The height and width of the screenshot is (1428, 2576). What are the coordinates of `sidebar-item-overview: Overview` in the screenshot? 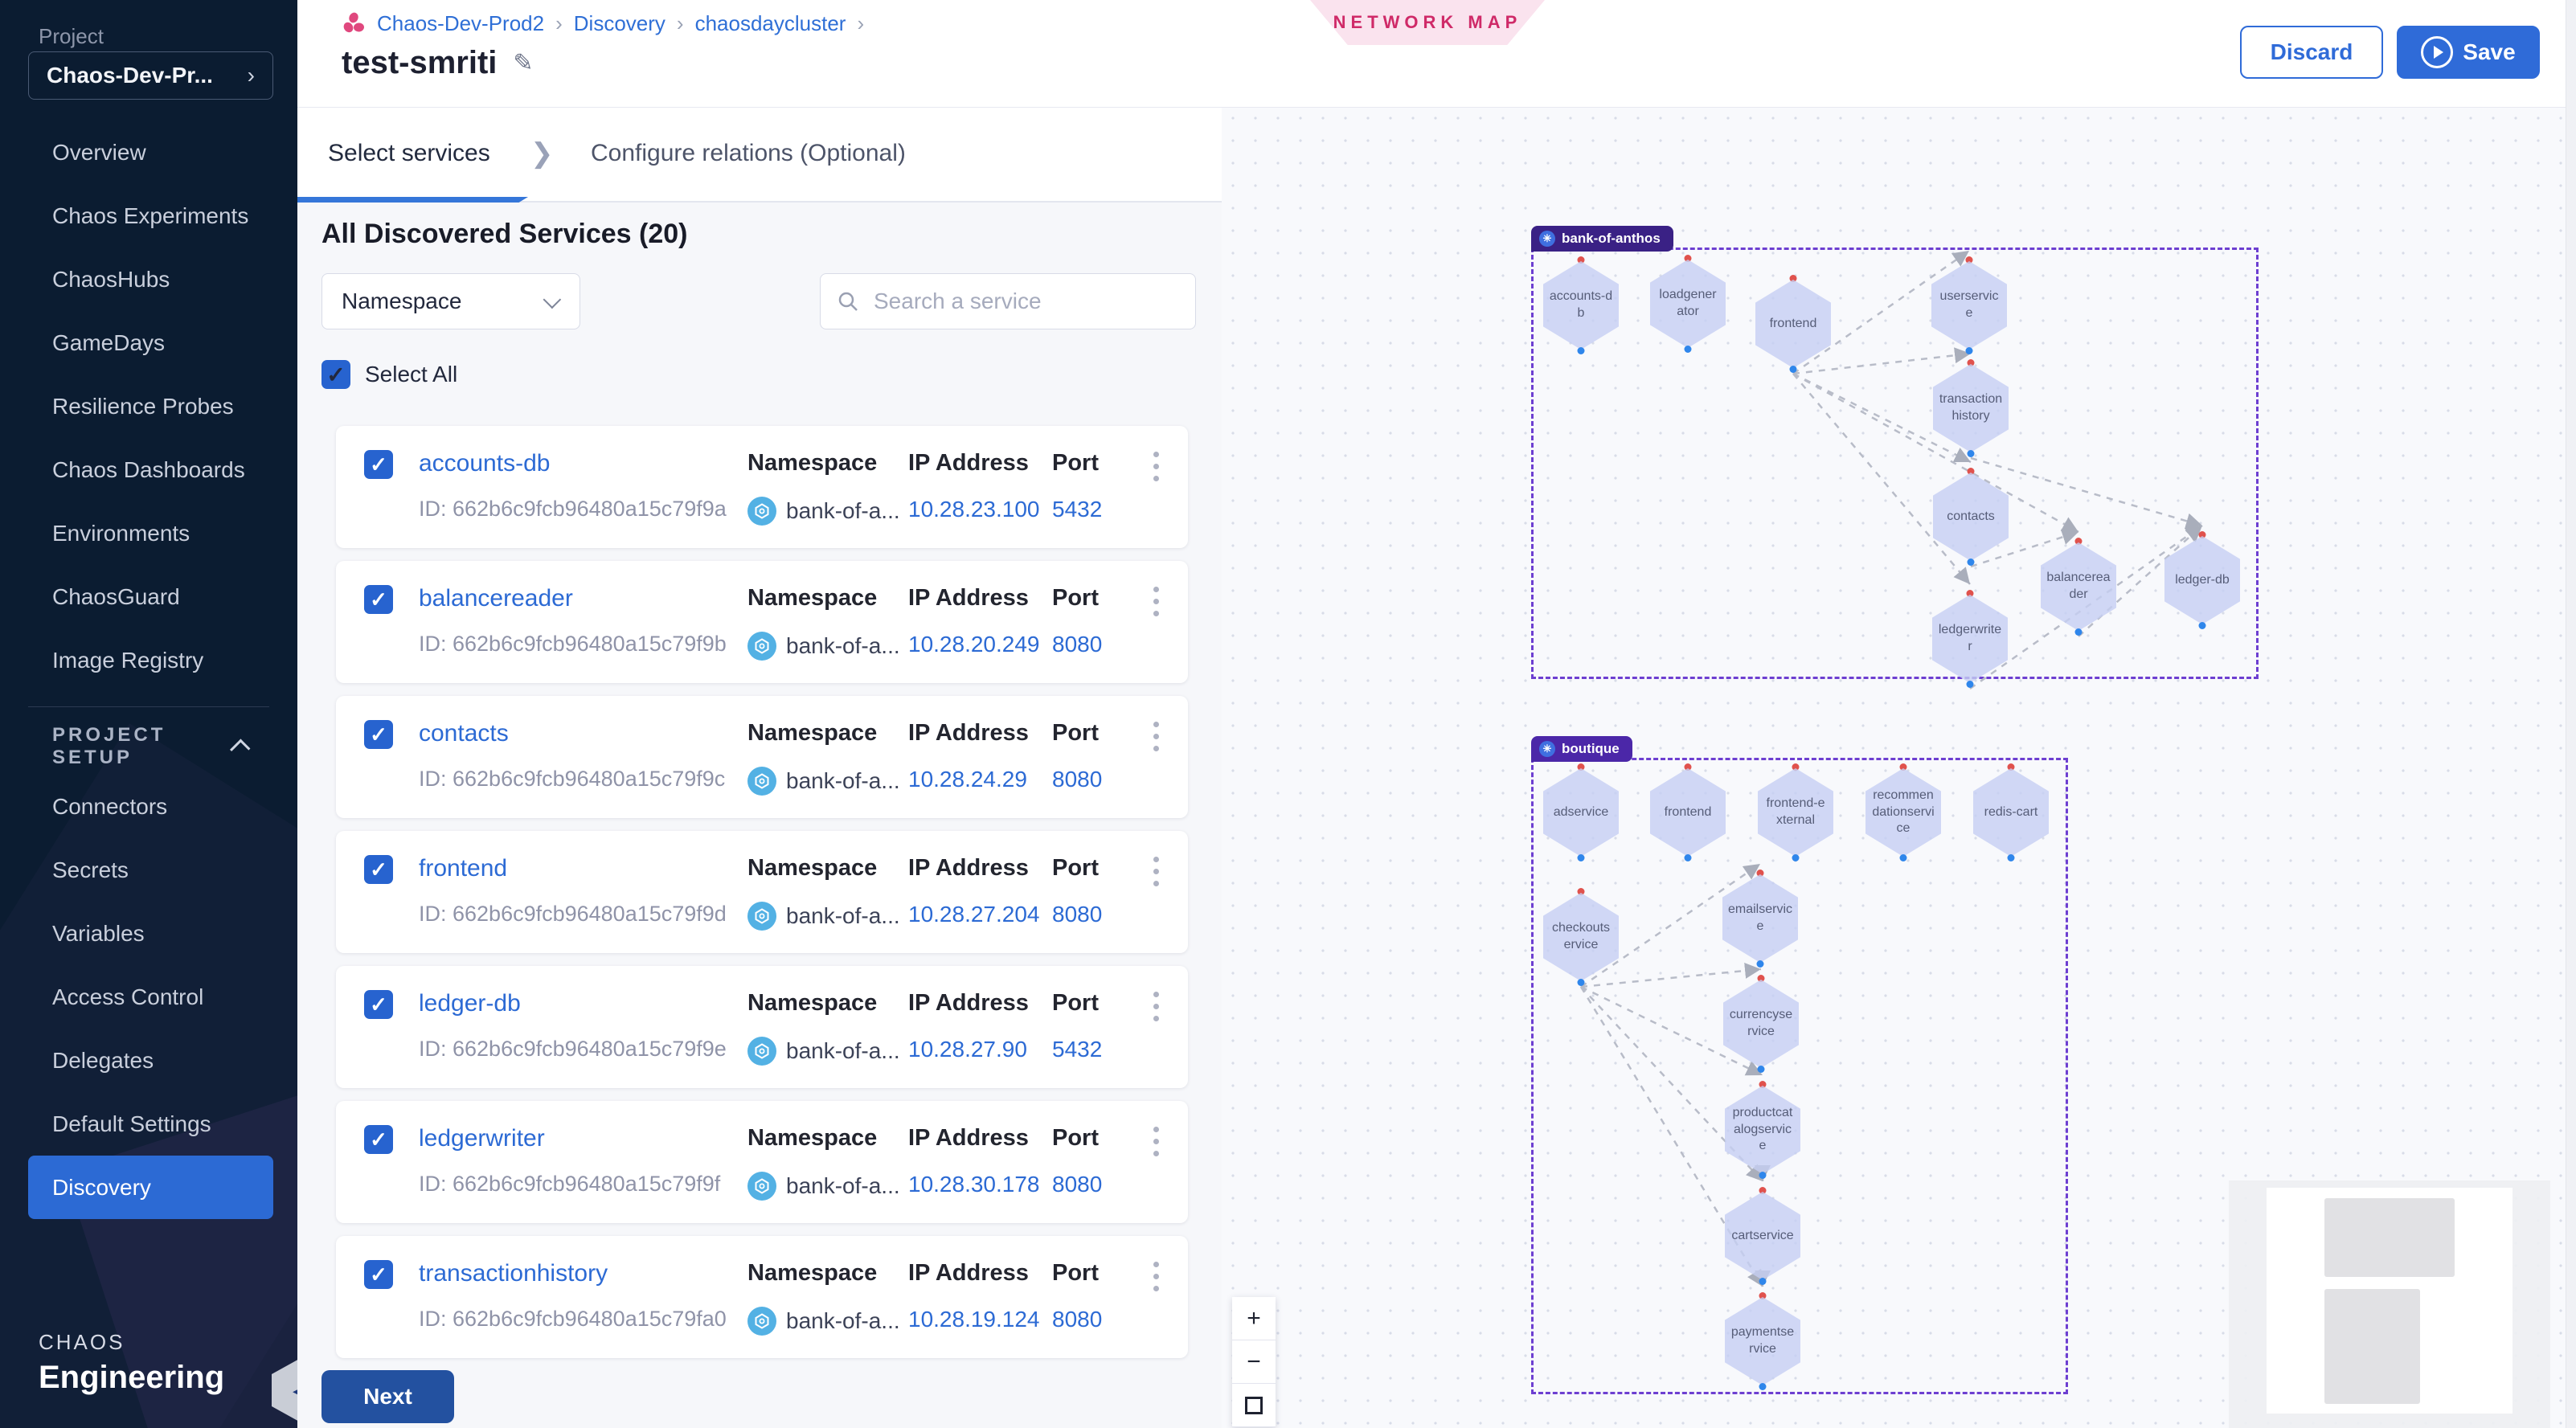 It's located at (99, 152).